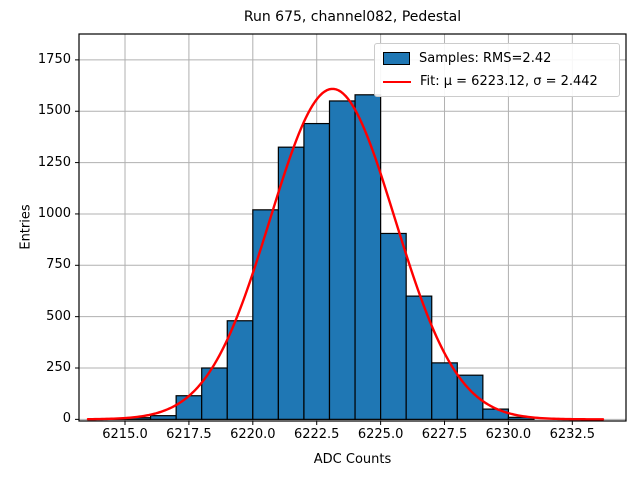 The height and width of the screenshot is (480, 640). Describe the element at coordinates (66, 419) in the screenshot. I see `y-tick-label: 0` at that location.